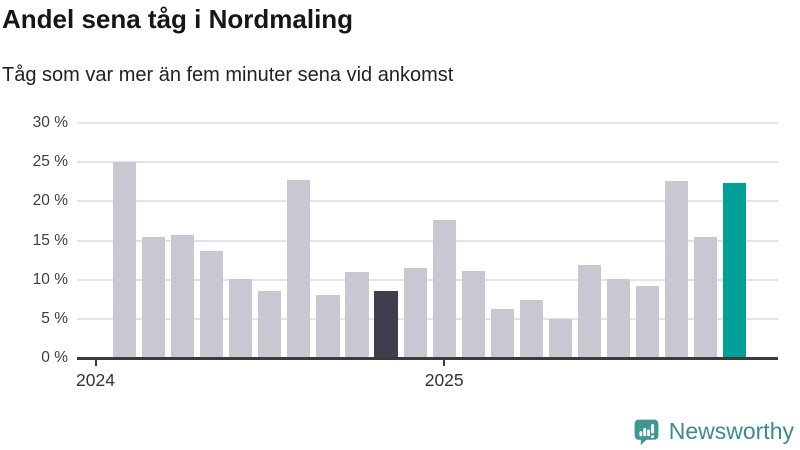  Describe the element at coordinates (50, 122) in the screenshot. I see `y-tick-label: 30 %` at that location.